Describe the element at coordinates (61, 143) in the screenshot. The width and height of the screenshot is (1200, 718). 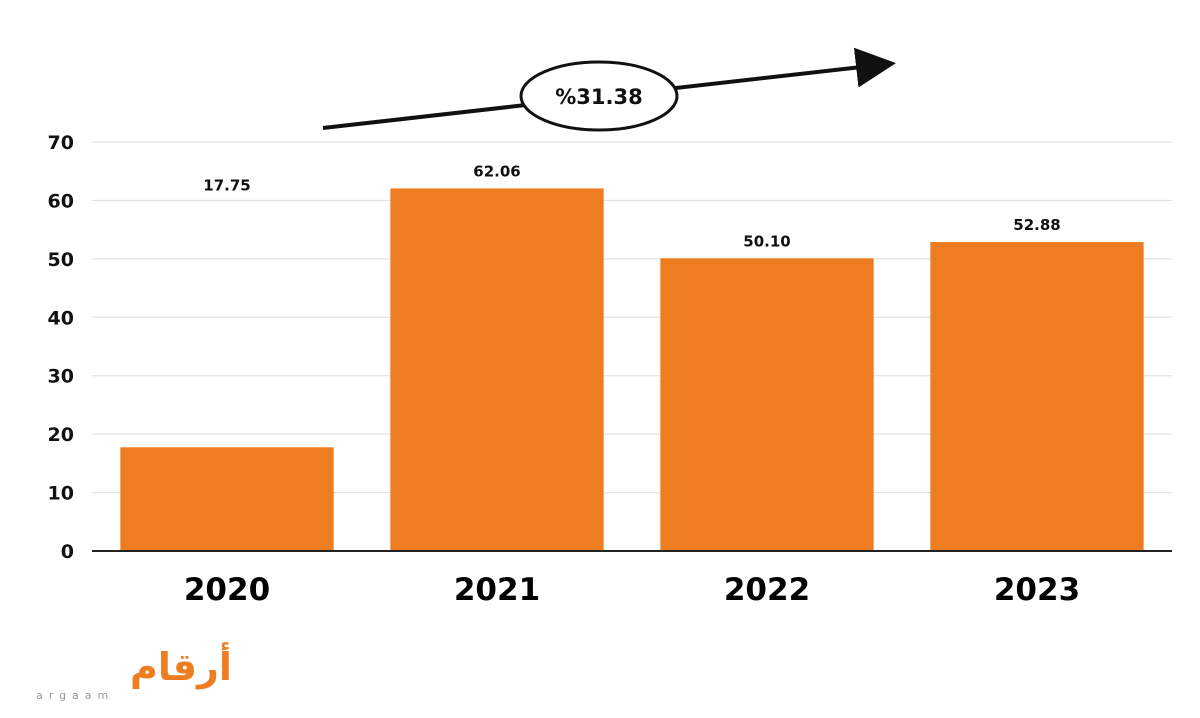
I see `y-tick-label: 70` at that location.